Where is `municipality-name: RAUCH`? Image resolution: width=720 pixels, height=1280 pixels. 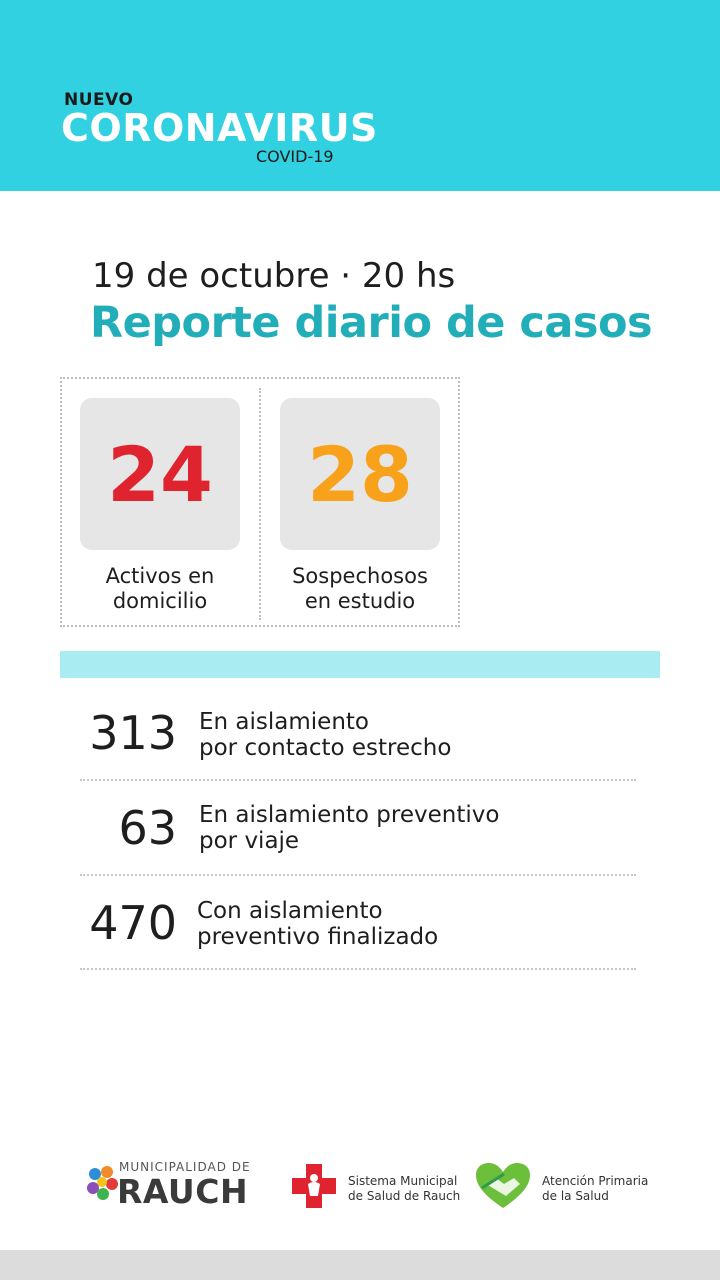
municipality-name: RAUCH is located at coordinates (183, 1191).